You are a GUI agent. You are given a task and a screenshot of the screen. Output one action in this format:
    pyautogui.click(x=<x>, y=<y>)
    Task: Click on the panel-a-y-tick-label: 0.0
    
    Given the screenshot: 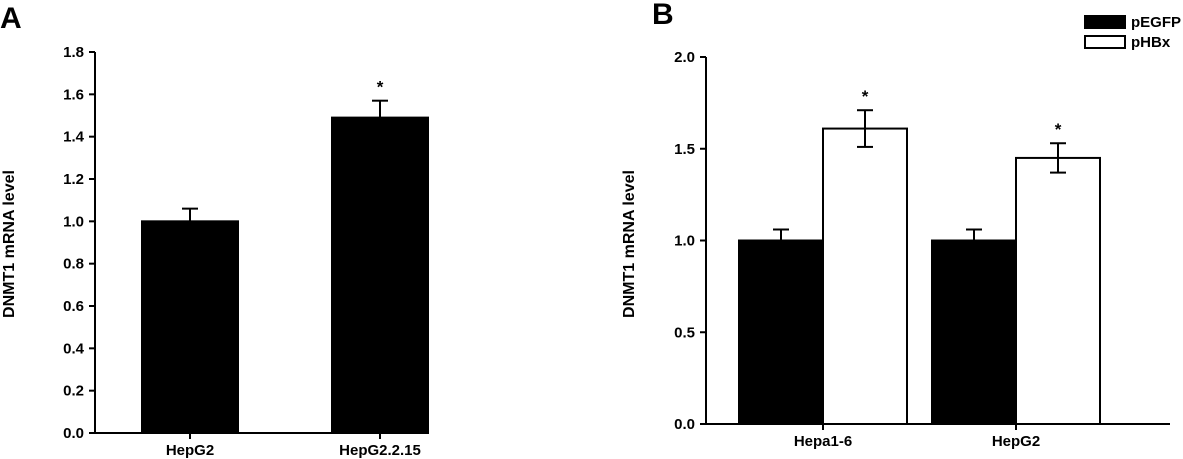 What is the action you would take?
    pyautogui.click(x=73, y=433)
    